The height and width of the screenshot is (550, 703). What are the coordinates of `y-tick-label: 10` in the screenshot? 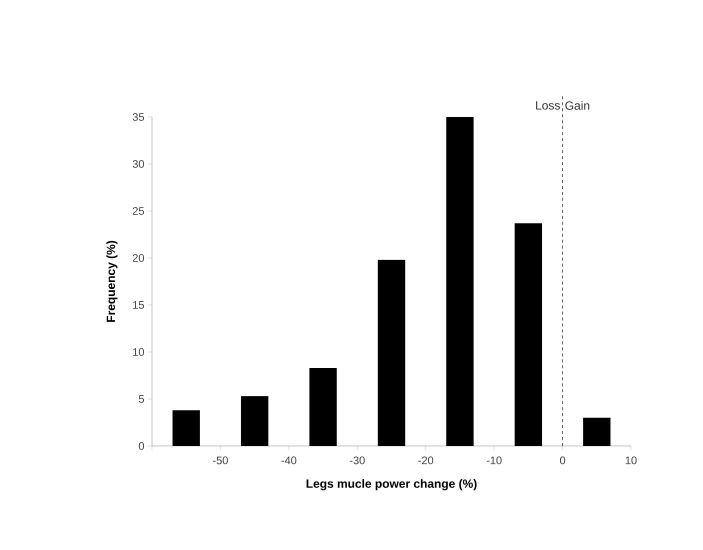 It's located at (138, 352).